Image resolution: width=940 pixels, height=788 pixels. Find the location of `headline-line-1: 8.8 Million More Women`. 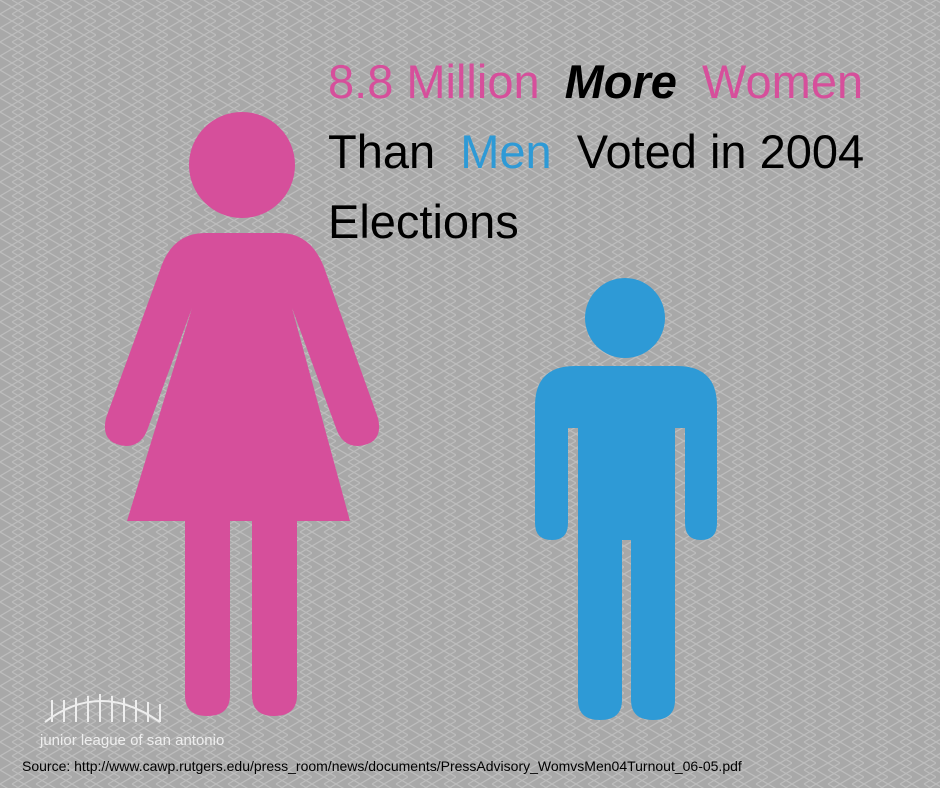

headline-line-1: 8.8 Million More Women is located at coordinates (595, 81).